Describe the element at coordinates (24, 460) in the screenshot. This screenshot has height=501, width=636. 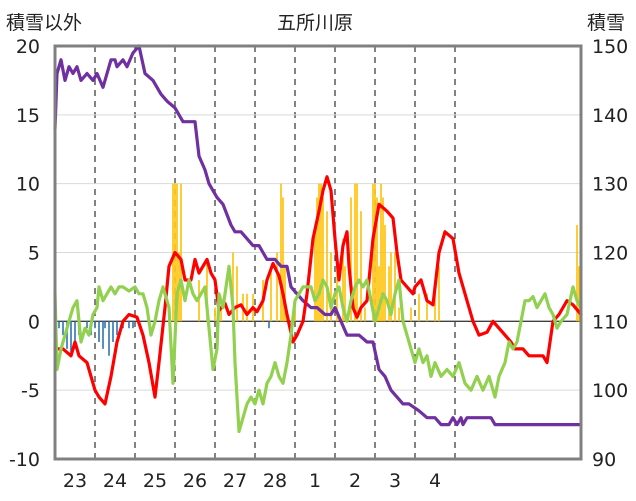
I see `left-tick-label: -10` at that location.